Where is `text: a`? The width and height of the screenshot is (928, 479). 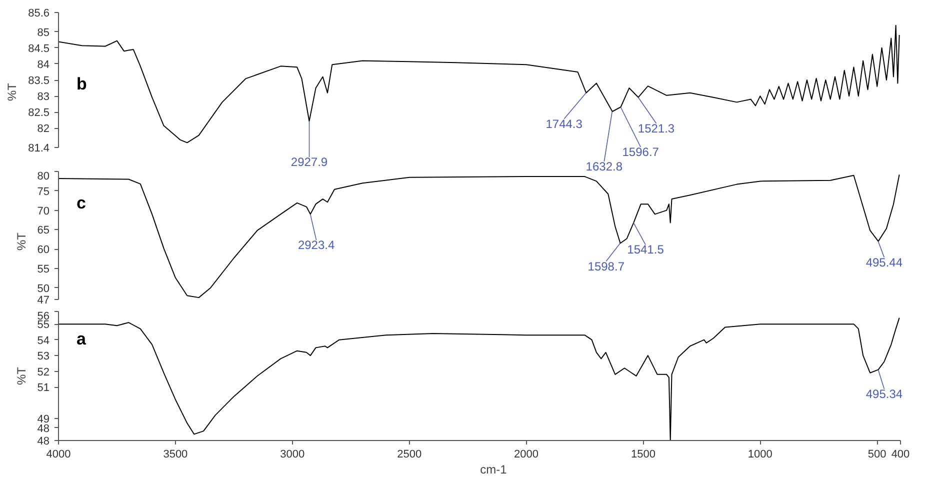 text: a is located at coordinates (81, 339).